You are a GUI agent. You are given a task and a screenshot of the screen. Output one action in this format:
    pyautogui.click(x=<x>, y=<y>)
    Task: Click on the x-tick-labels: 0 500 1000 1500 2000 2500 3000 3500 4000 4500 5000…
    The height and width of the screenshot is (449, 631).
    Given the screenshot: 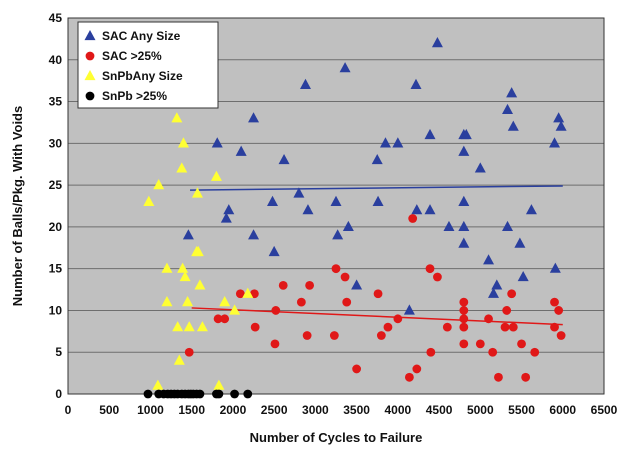 What is the action you would take?
    pyautogui.click(x=341, y=410)
    